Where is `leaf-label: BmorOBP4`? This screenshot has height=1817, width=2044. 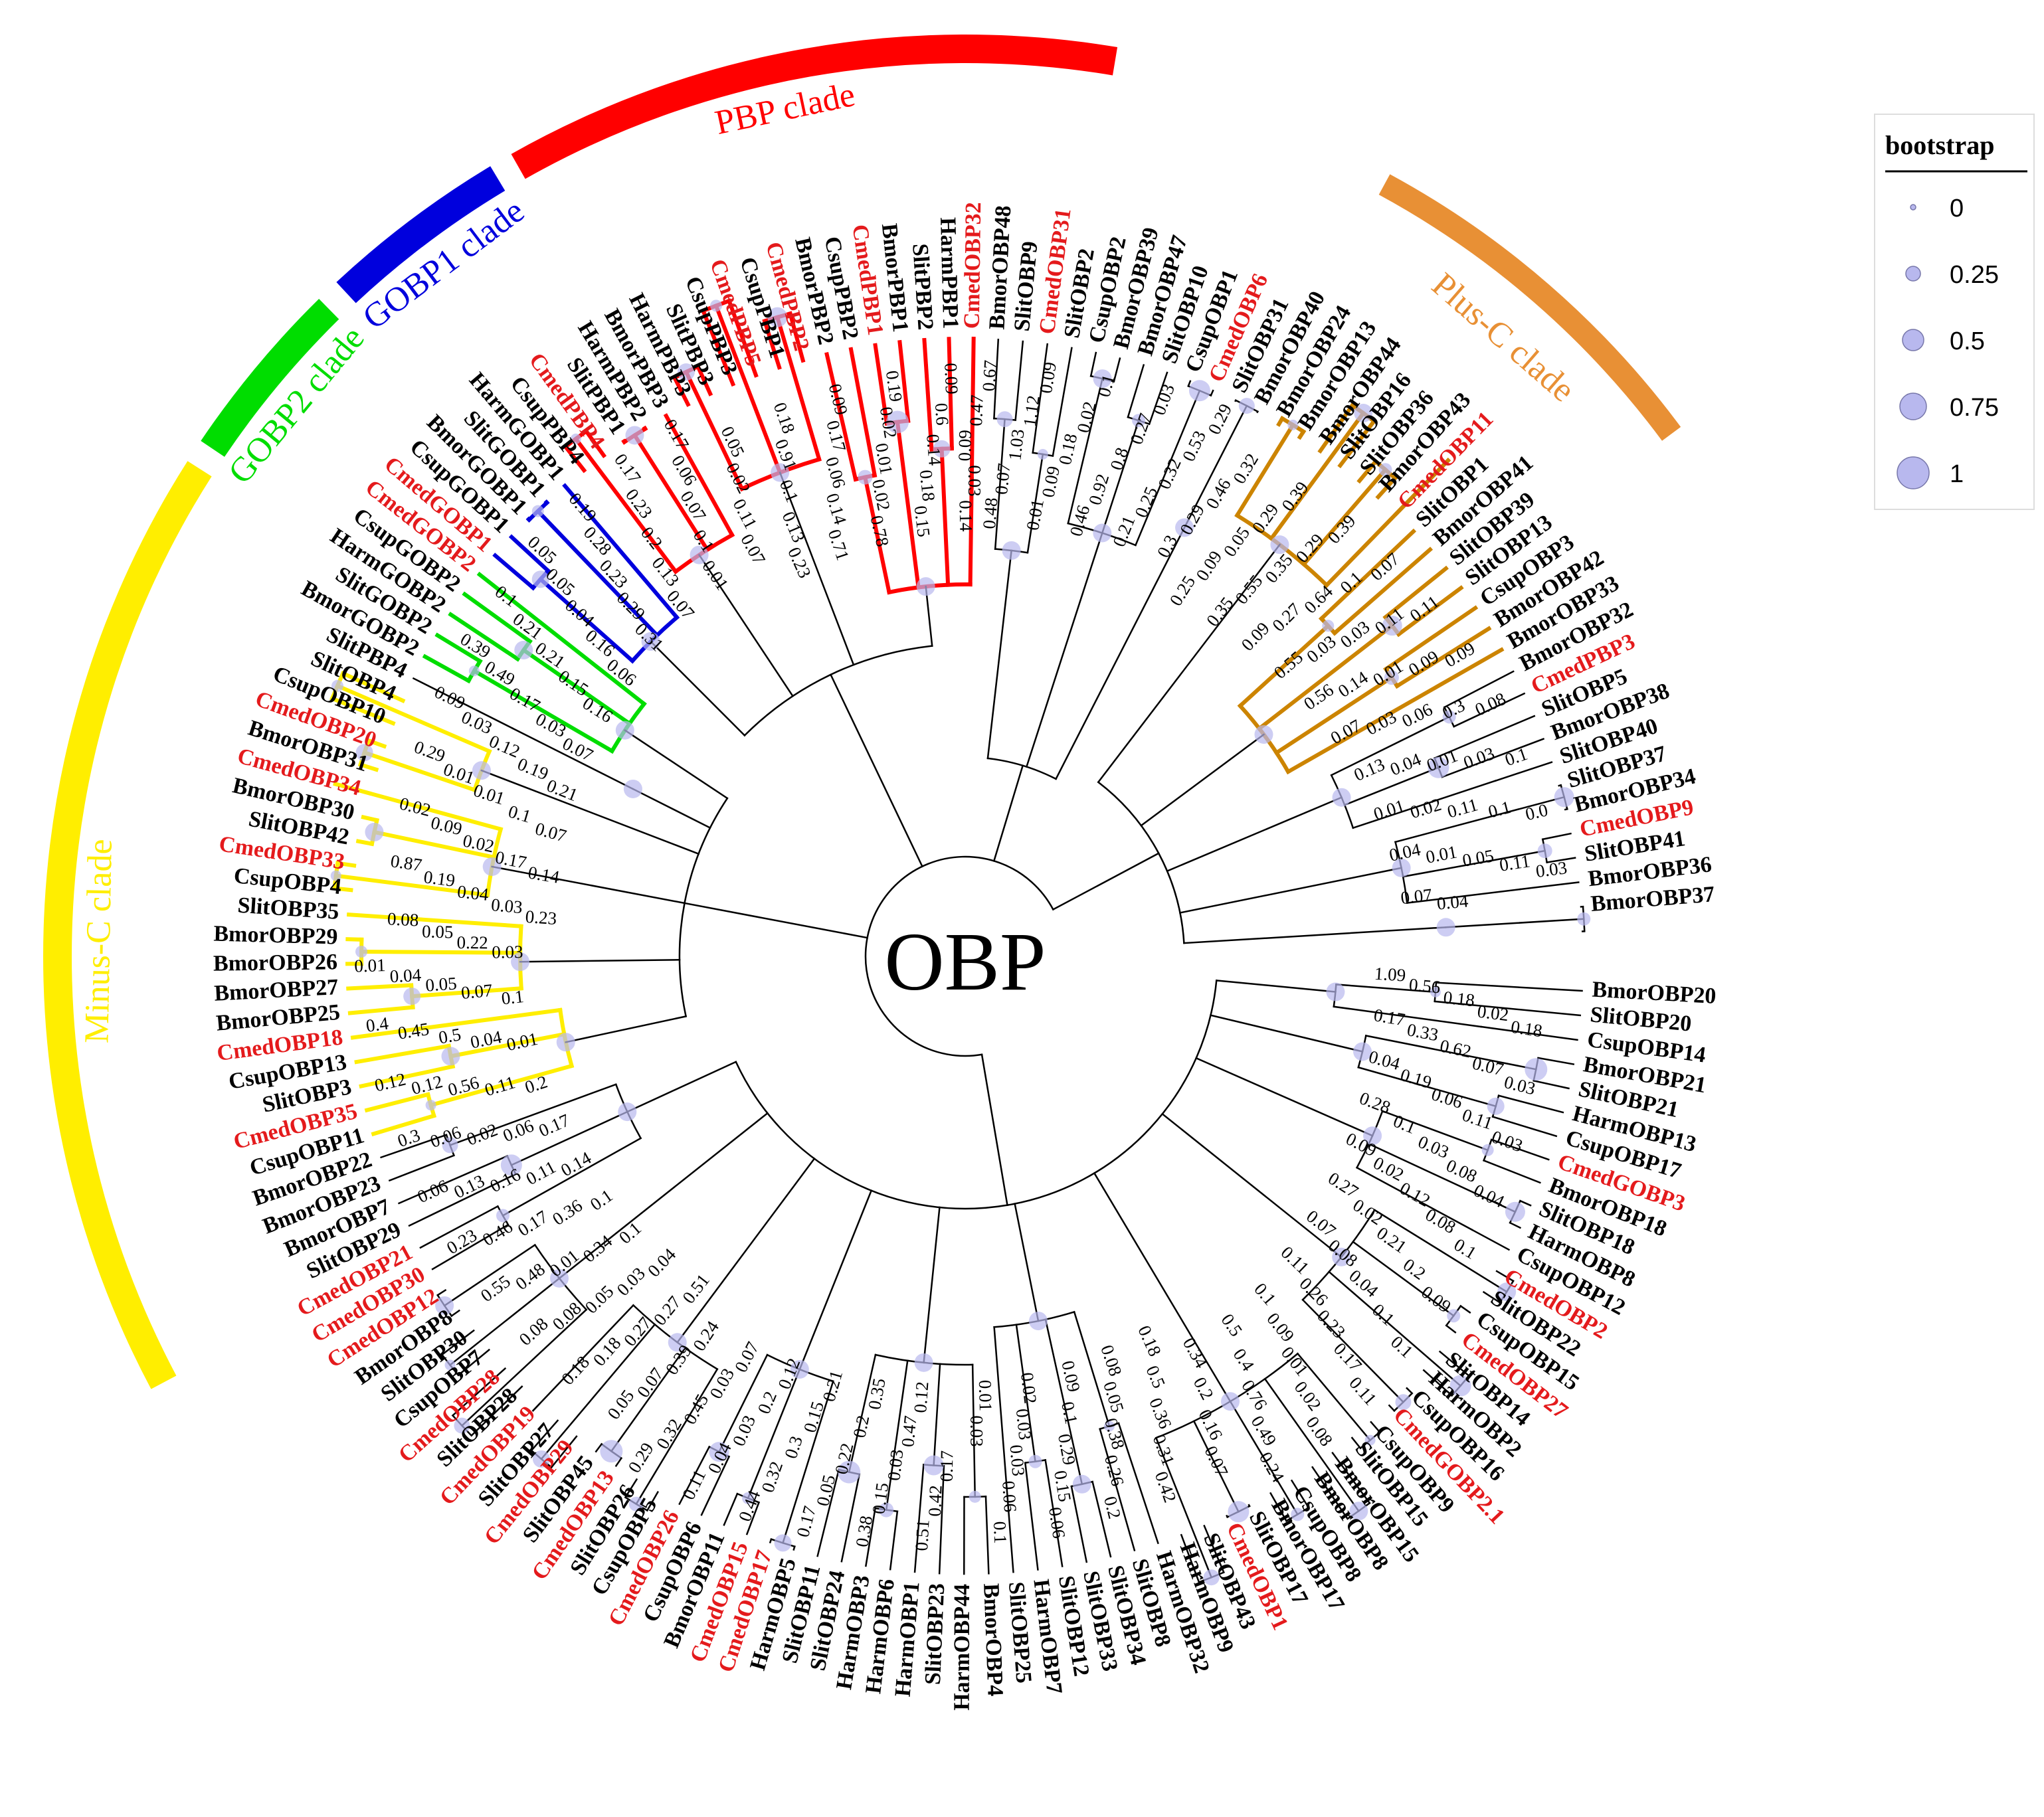 leaf-label: BmorOBP4 is located at coordinates (992, 1640).